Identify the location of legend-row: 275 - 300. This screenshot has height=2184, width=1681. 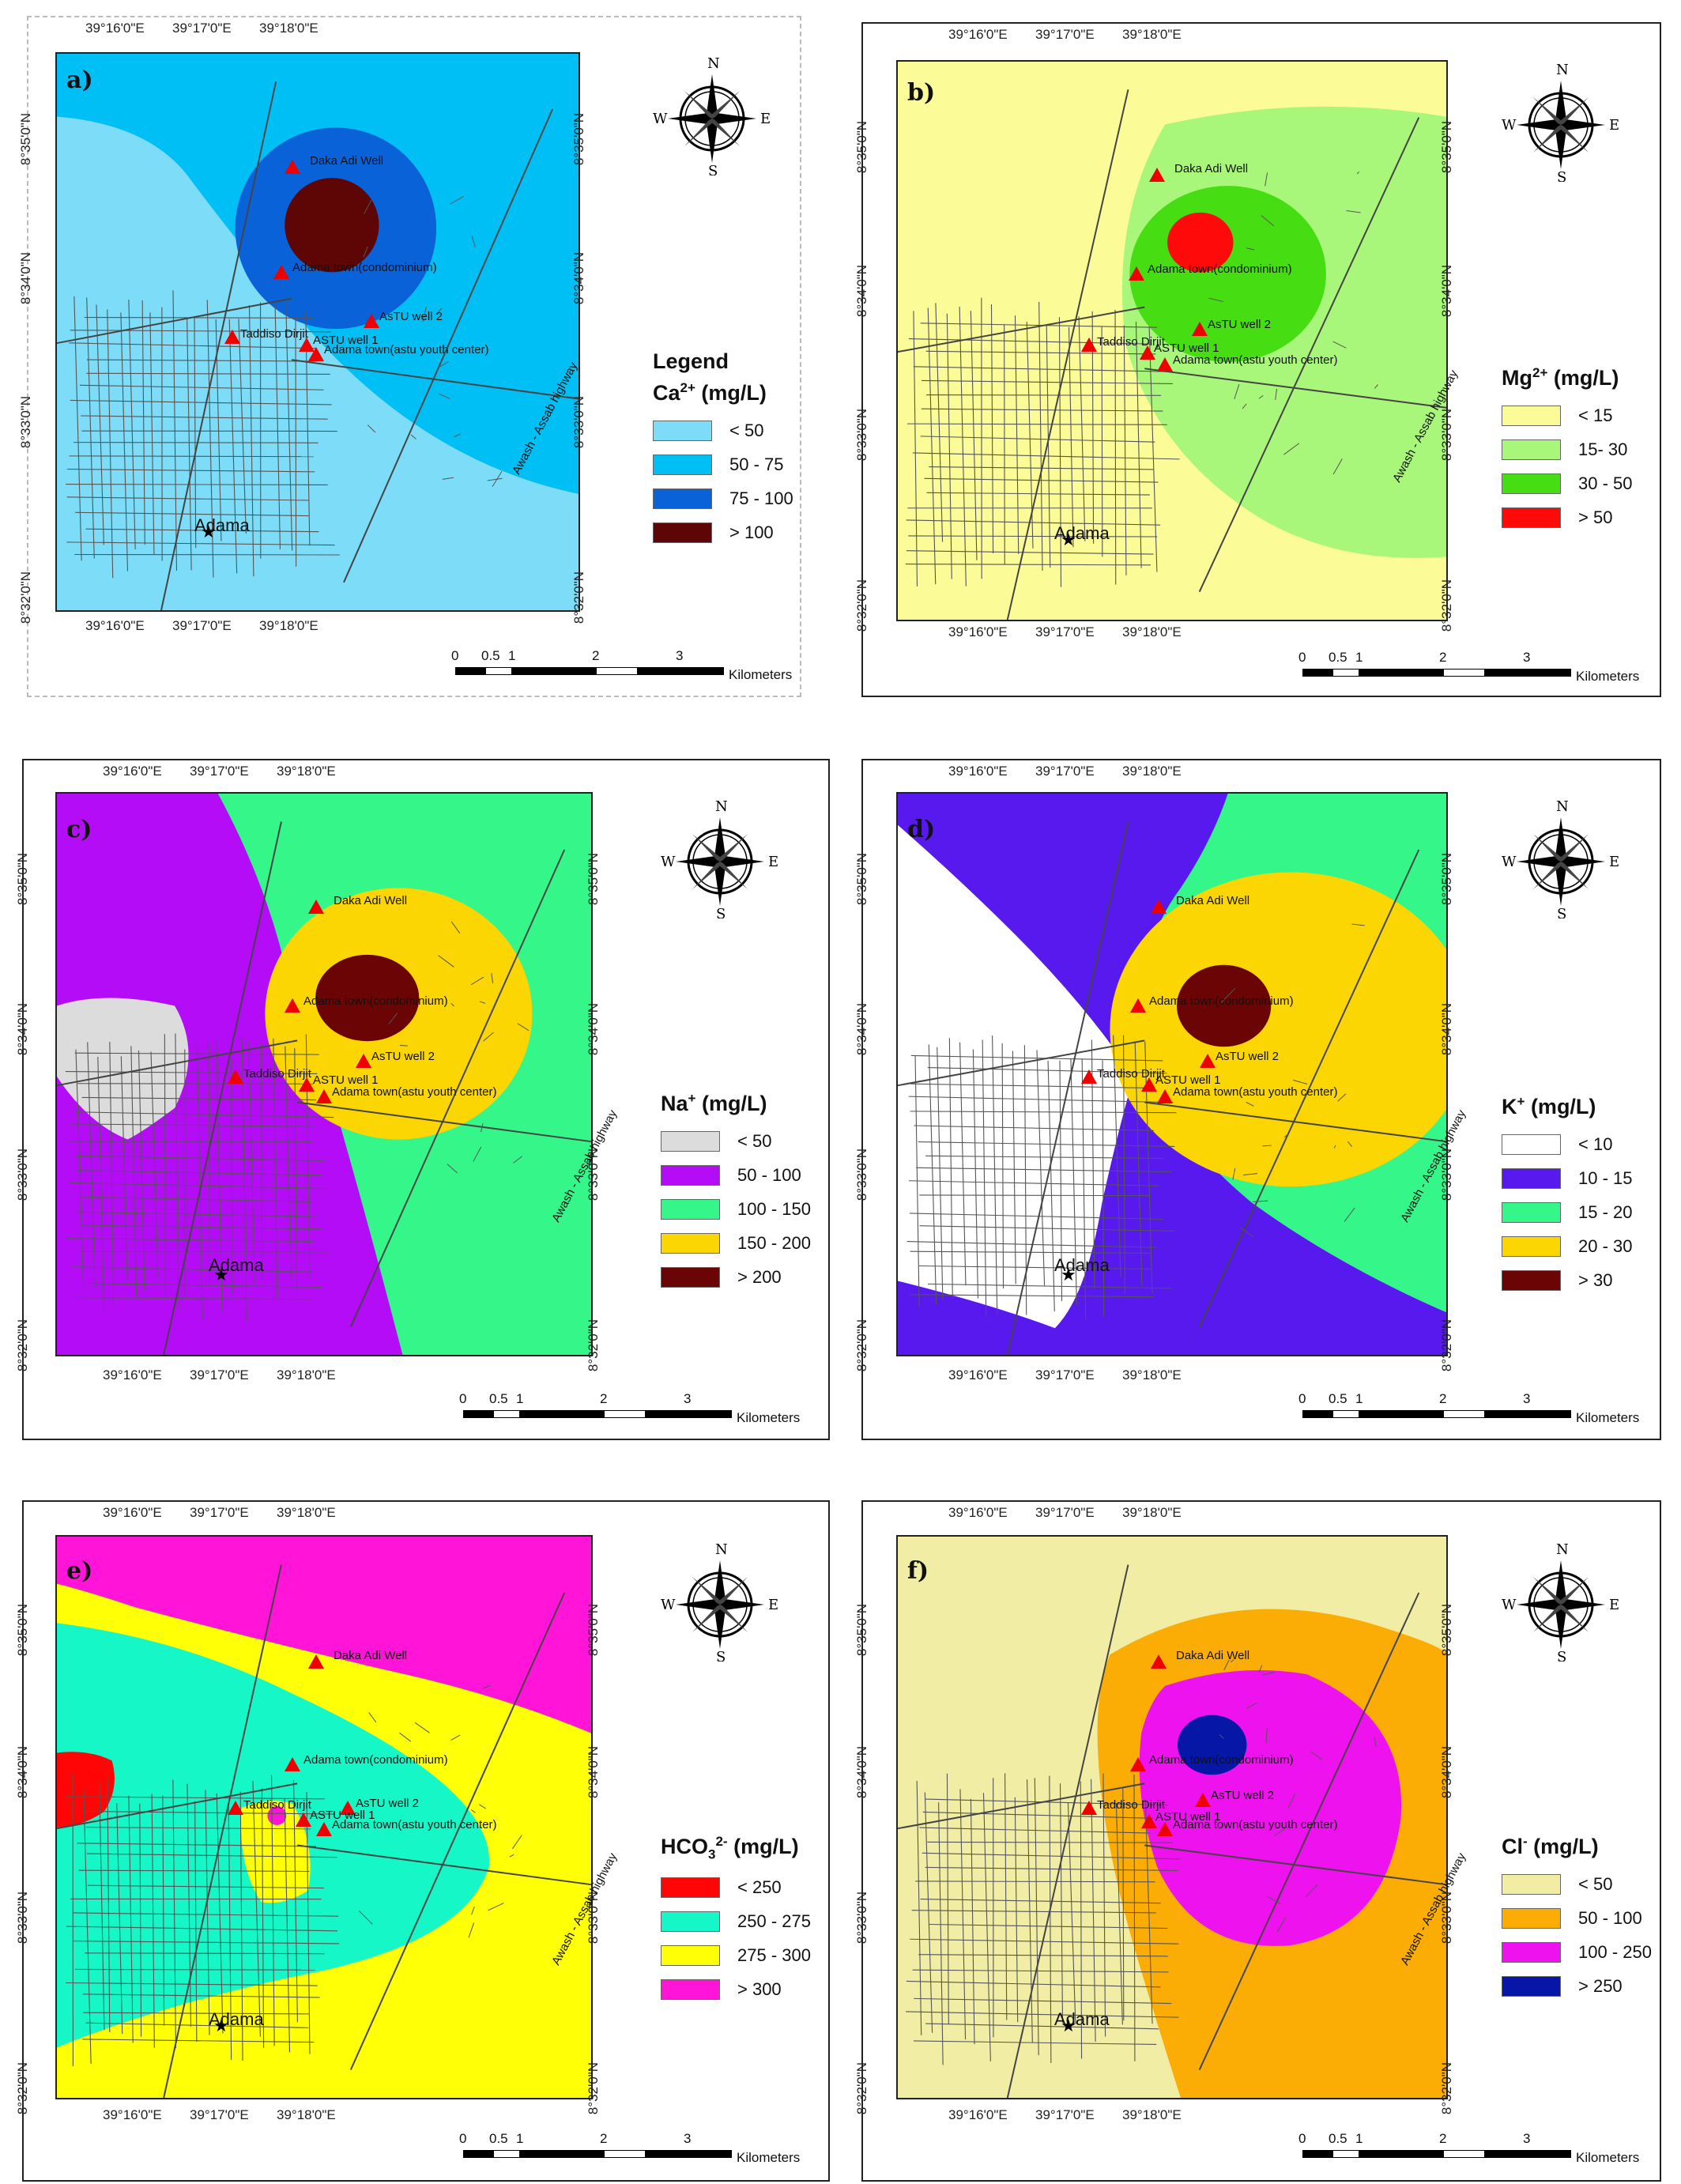
(736, 1955).